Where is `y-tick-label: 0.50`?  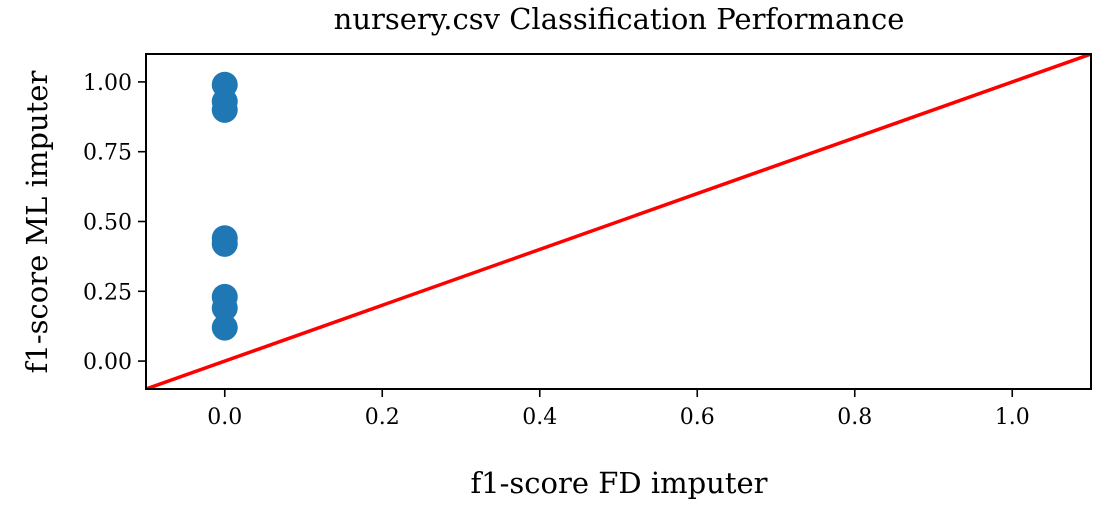
y-tick-label: 0.50 is located at coordinates (107, 223).